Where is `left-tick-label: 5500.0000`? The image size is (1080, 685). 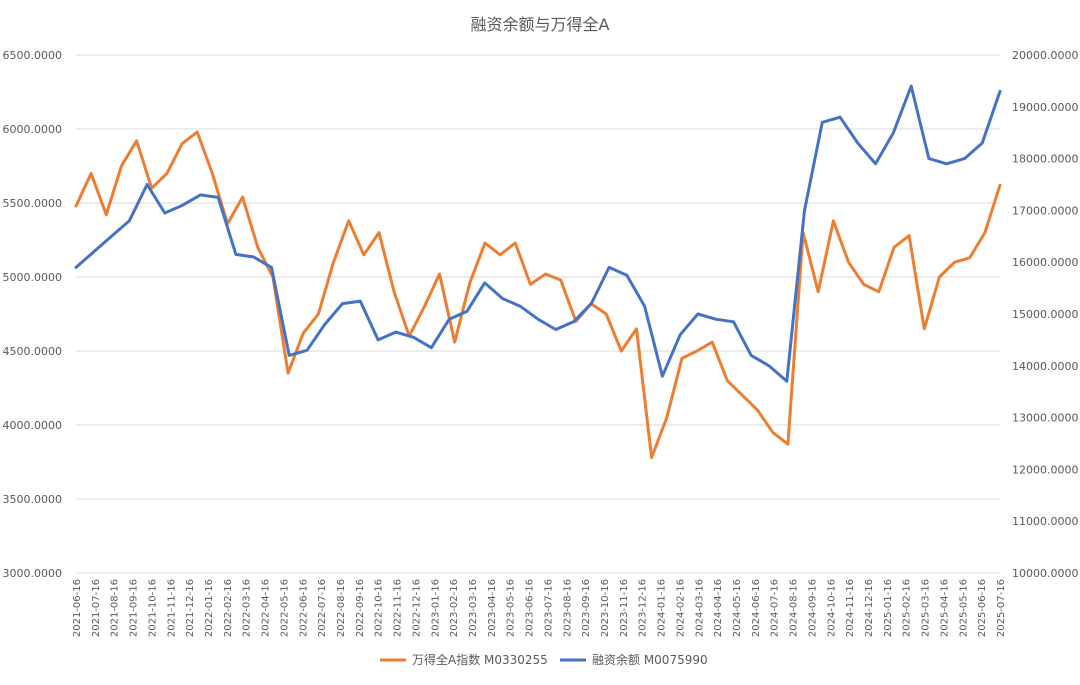 left-tick-label: 5500.0000 is located at coordinates (33, 203).